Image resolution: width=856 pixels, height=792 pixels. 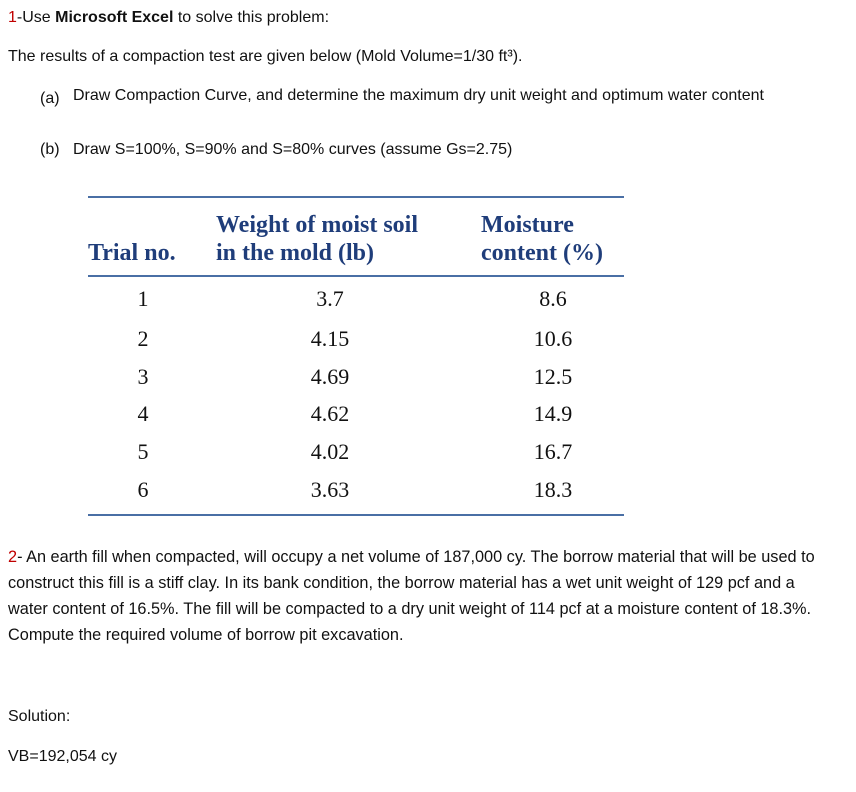 I want to click on table-cell: 4.15, so click(x=330, y=338).